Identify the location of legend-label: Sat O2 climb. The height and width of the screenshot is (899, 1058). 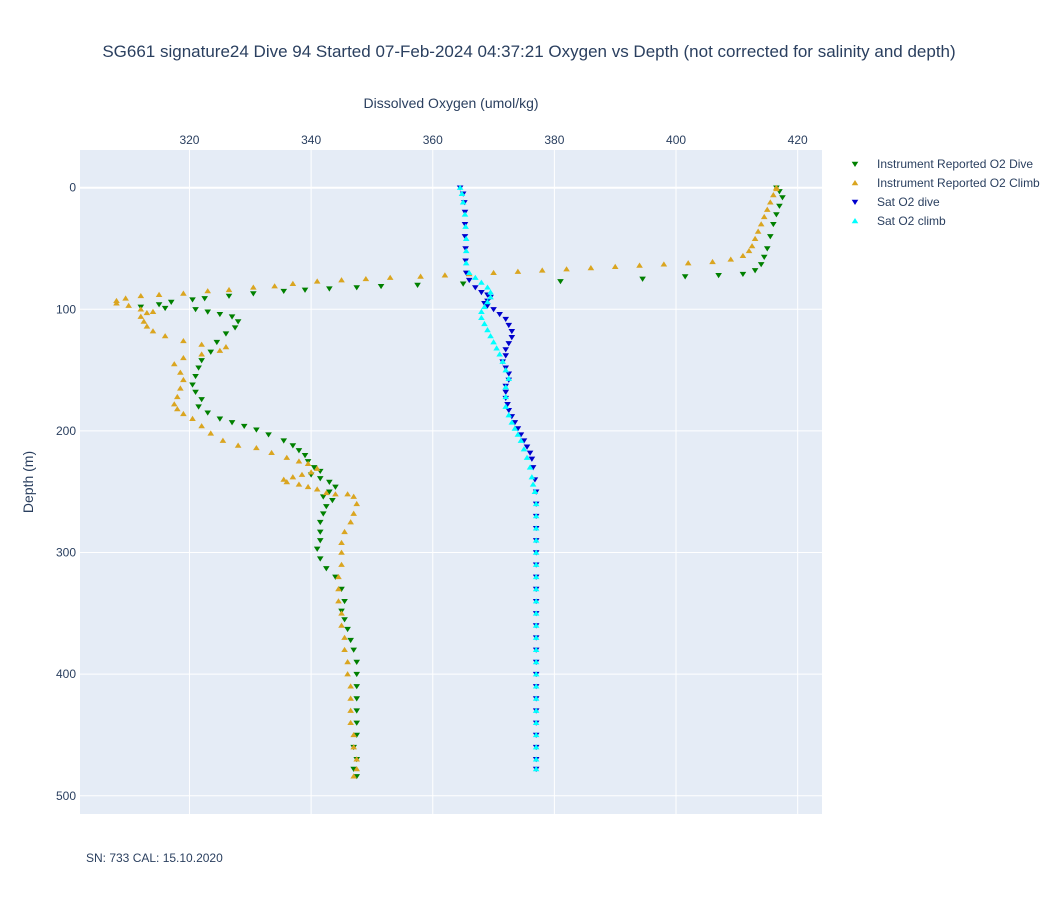
(911, 221).